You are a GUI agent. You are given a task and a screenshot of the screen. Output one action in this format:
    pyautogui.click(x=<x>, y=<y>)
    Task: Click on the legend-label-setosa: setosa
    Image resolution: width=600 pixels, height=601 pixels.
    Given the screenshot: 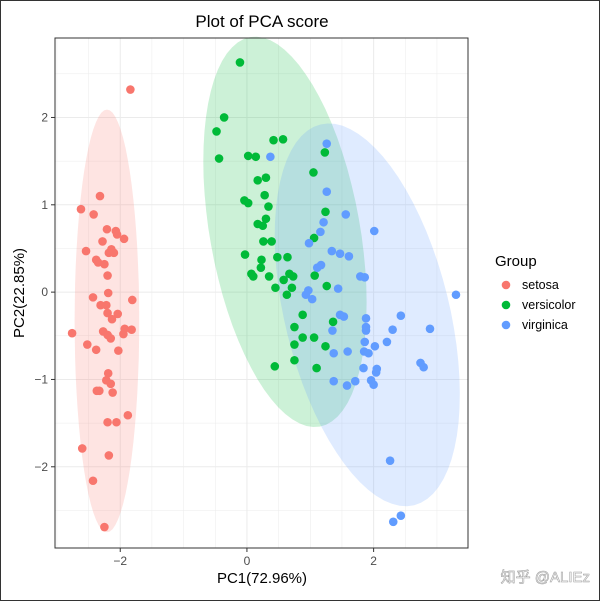 What is the action you would take?
    pyautogui.click(x=540, y=285)
    